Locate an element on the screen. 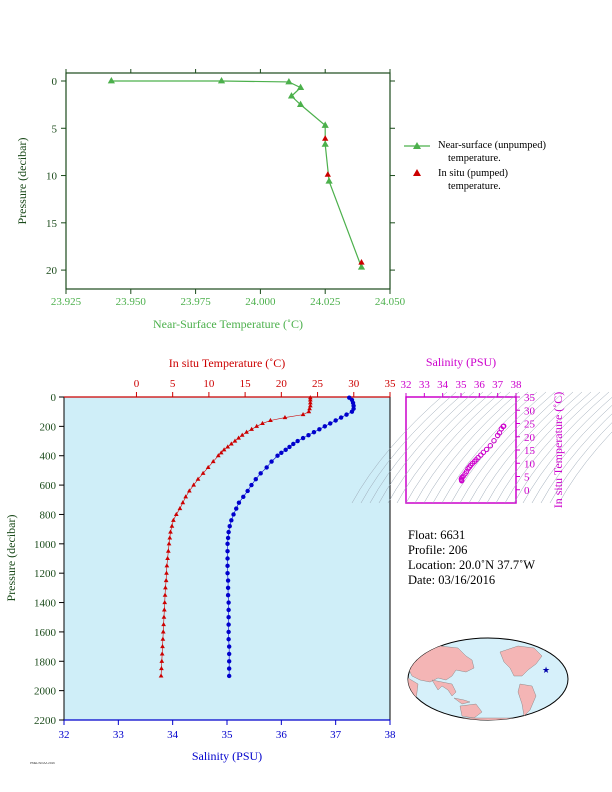 Image resolution: width=612 pixels, height=792 pixels. salinity-tick-label: 36 is located at coordinates (282, 735).